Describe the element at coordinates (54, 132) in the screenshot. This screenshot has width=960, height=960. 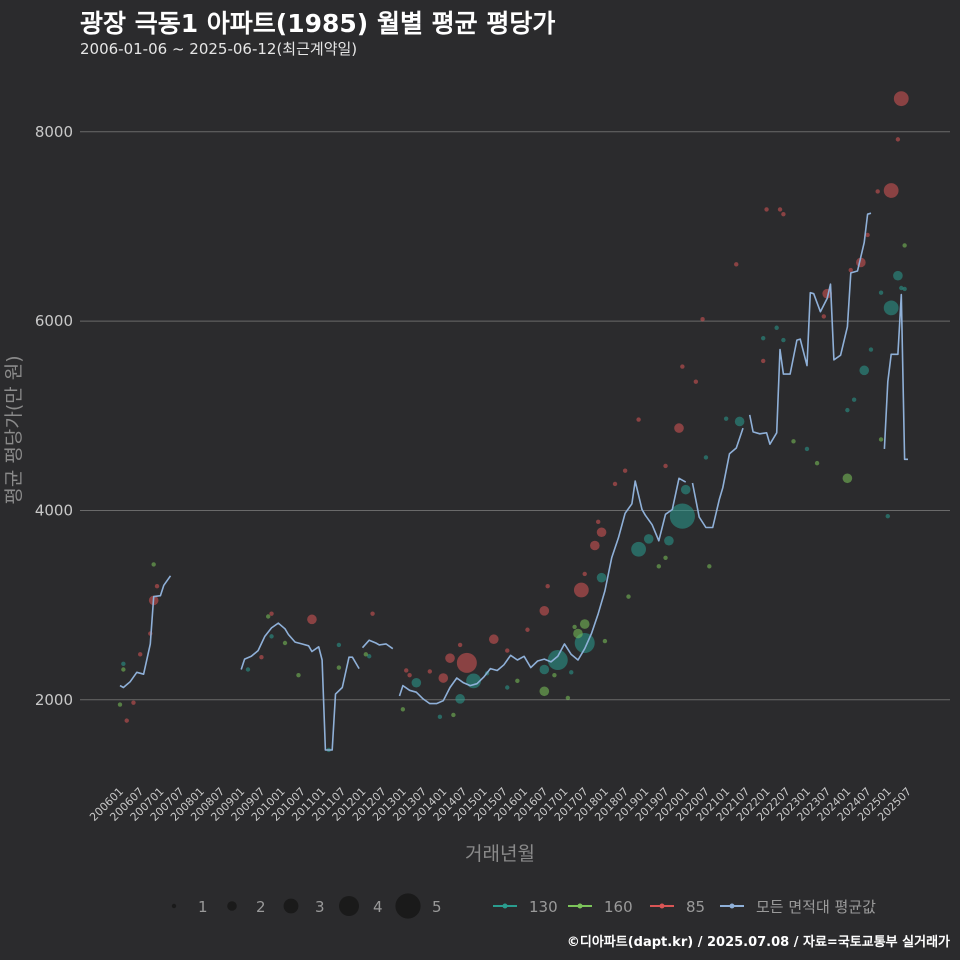
I see `y-tick-8000: 8000` at that location.